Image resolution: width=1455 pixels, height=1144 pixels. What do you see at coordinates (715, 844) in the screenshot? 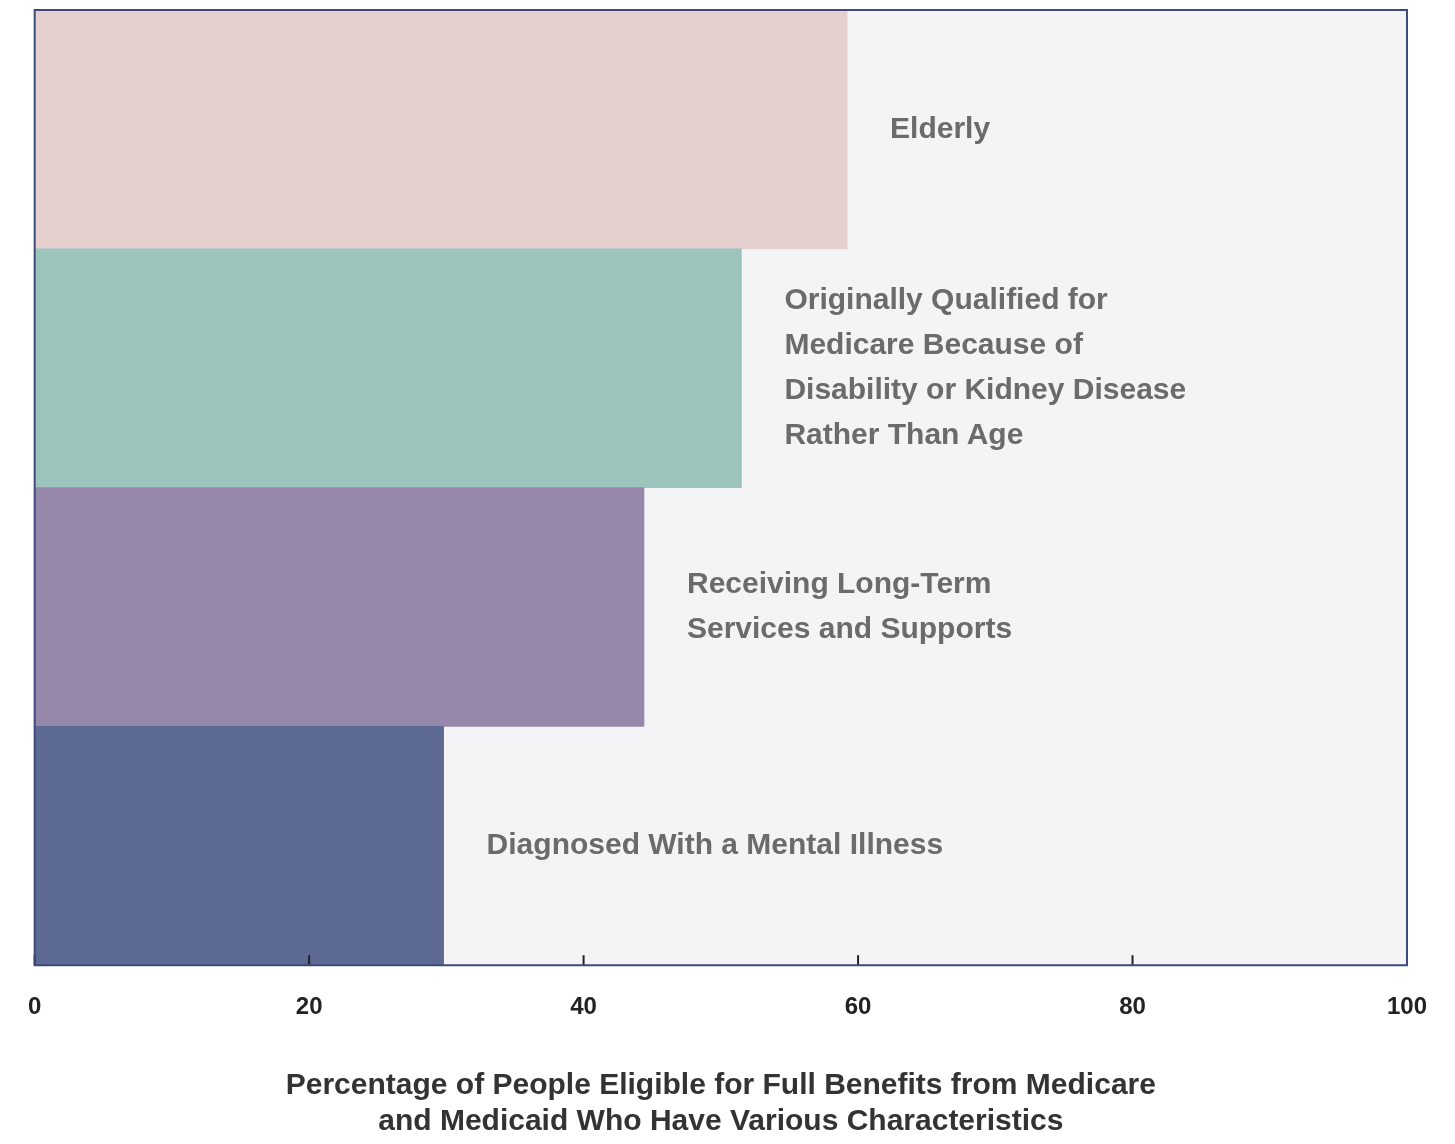
I see `y-tick-label: Diagnosed With a Mental Illness` at bounding box center [715, 844].